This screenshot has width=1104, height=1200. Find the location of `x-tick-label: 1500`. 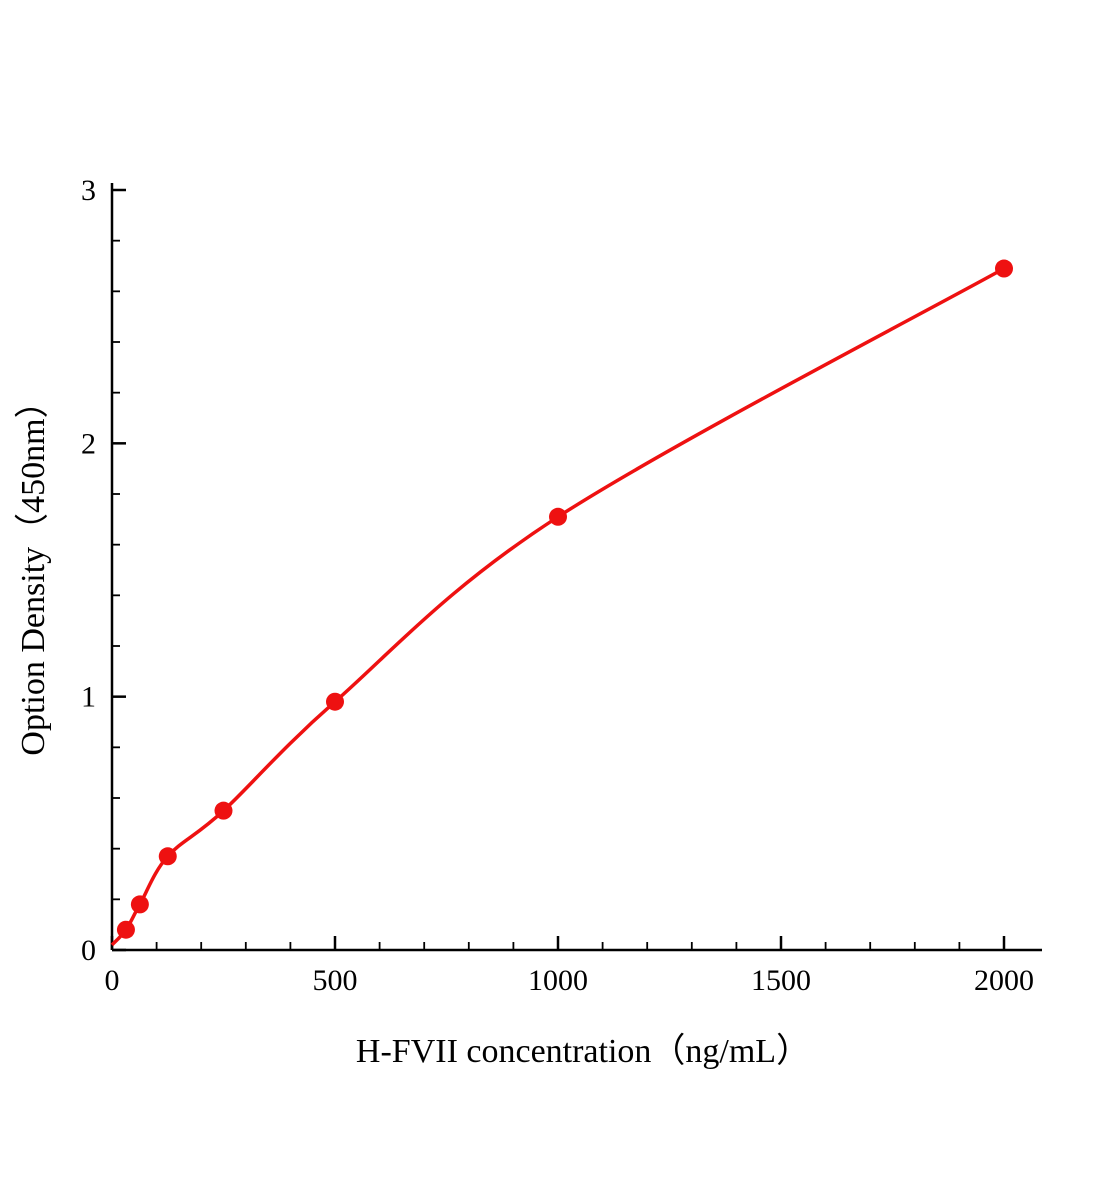

x-tick-label: 1500 is located at coordinates (781, 980).